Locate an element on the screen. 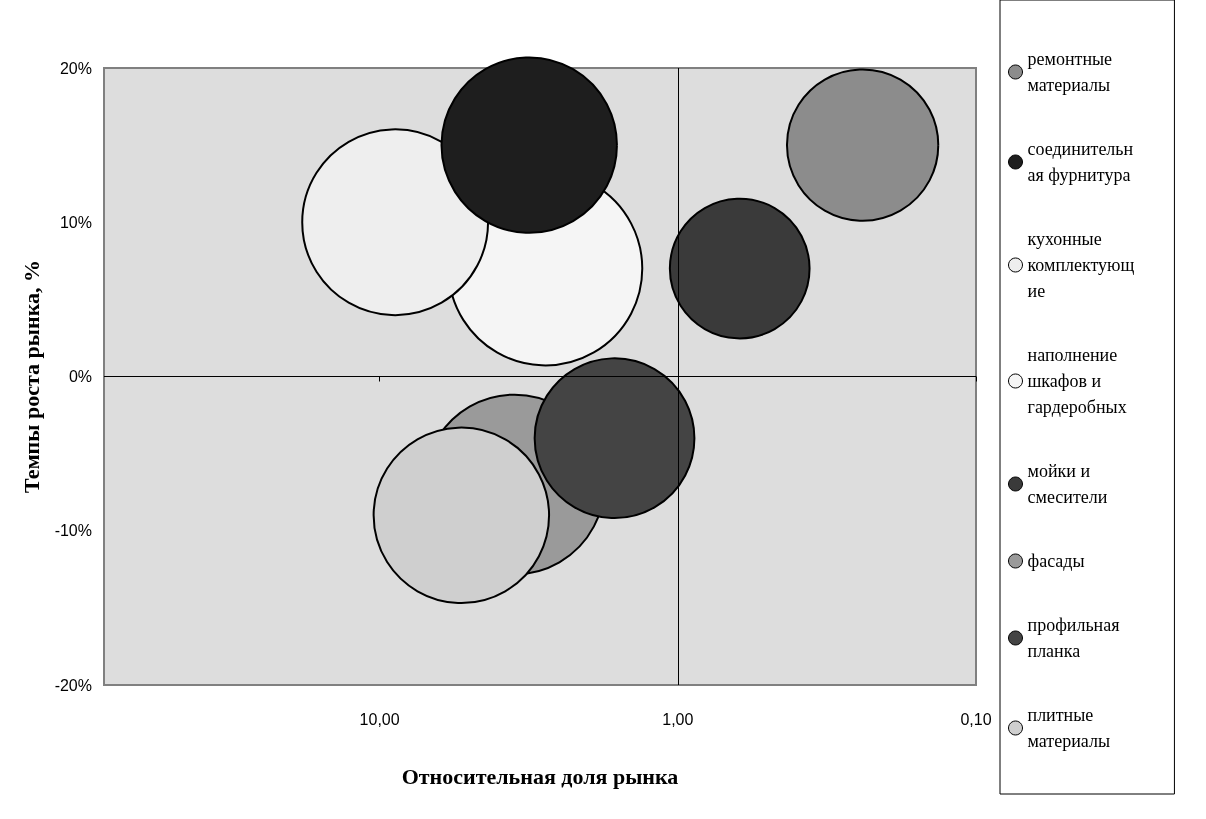 The width and height of the screenshot is (1206, 819). x-axis-title: Относительная доля рынка is located at coordinates (540, 776).